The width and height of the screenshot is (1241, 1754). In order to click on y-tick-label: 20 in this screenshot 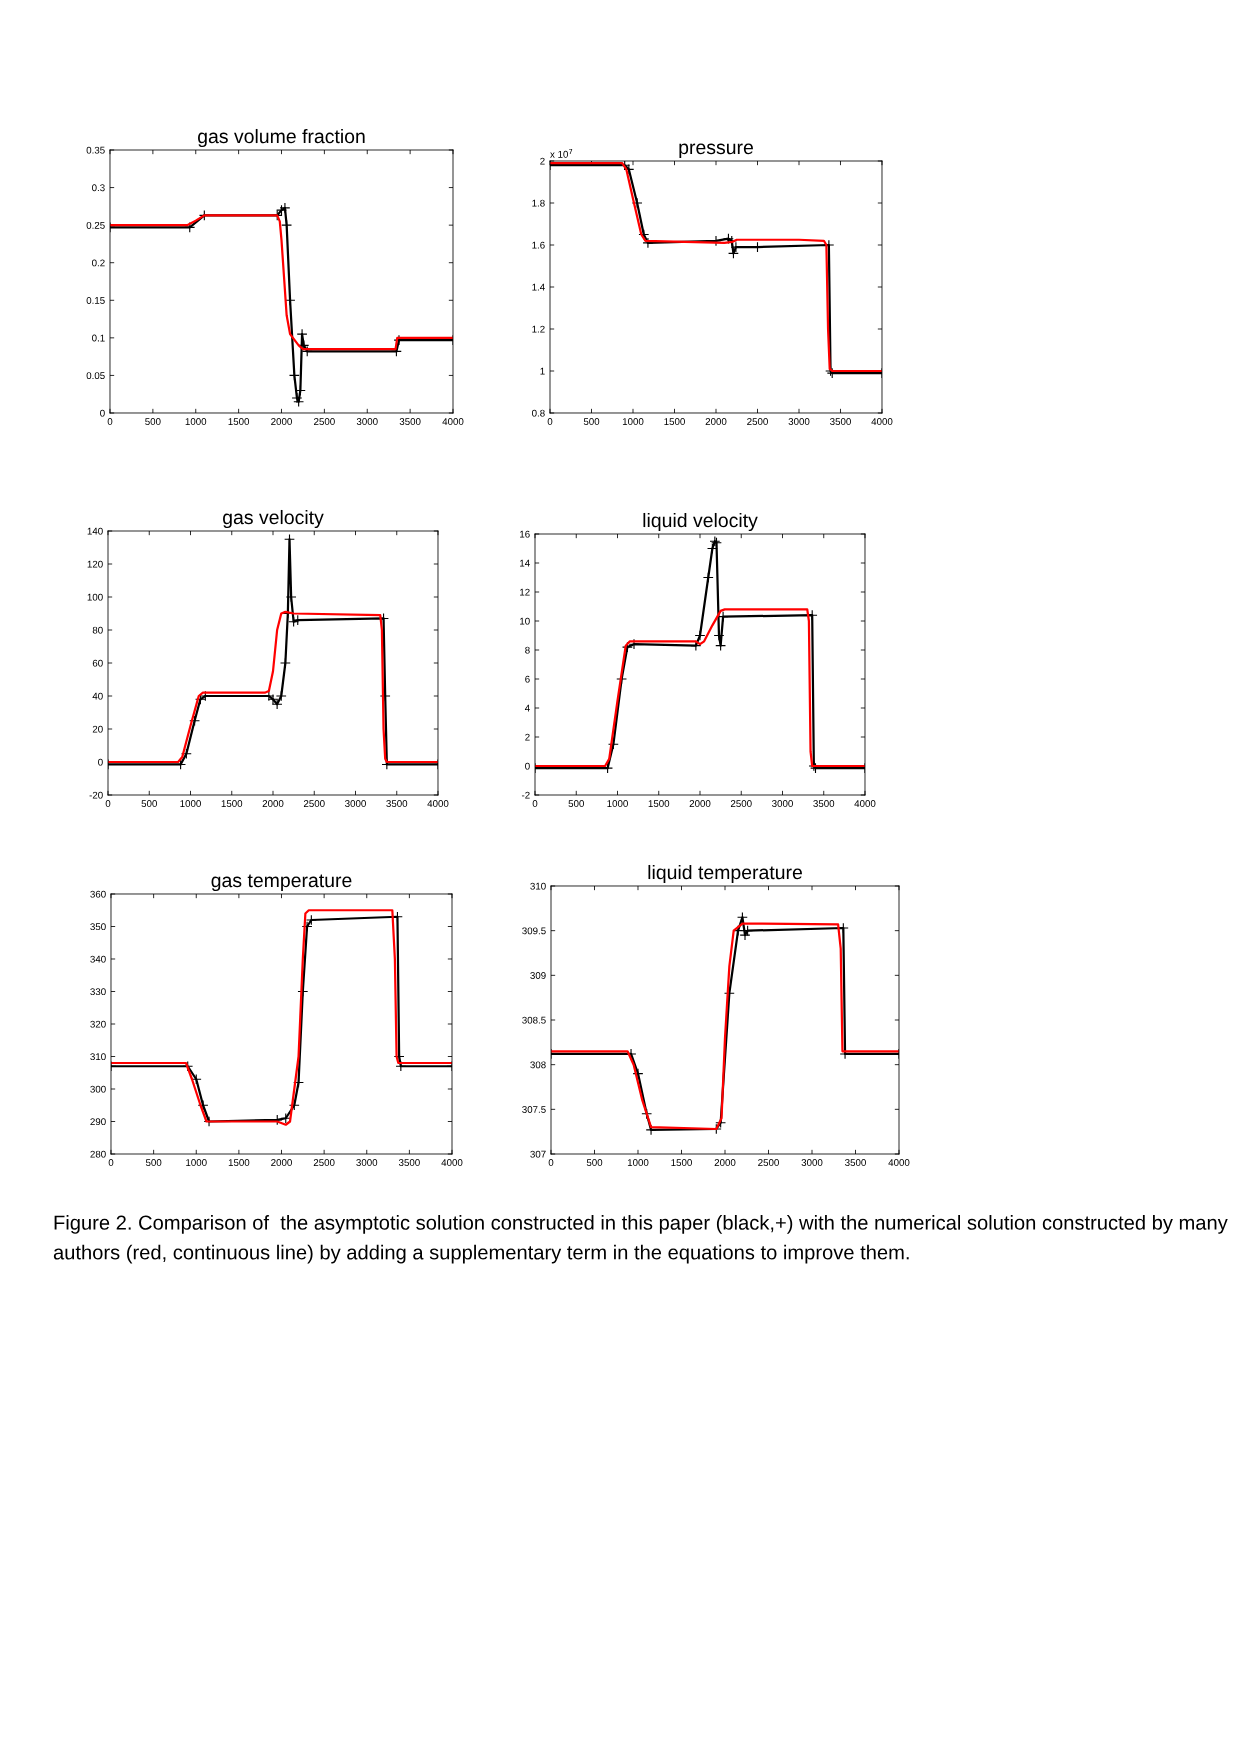, I will do `click(97, 729)`.